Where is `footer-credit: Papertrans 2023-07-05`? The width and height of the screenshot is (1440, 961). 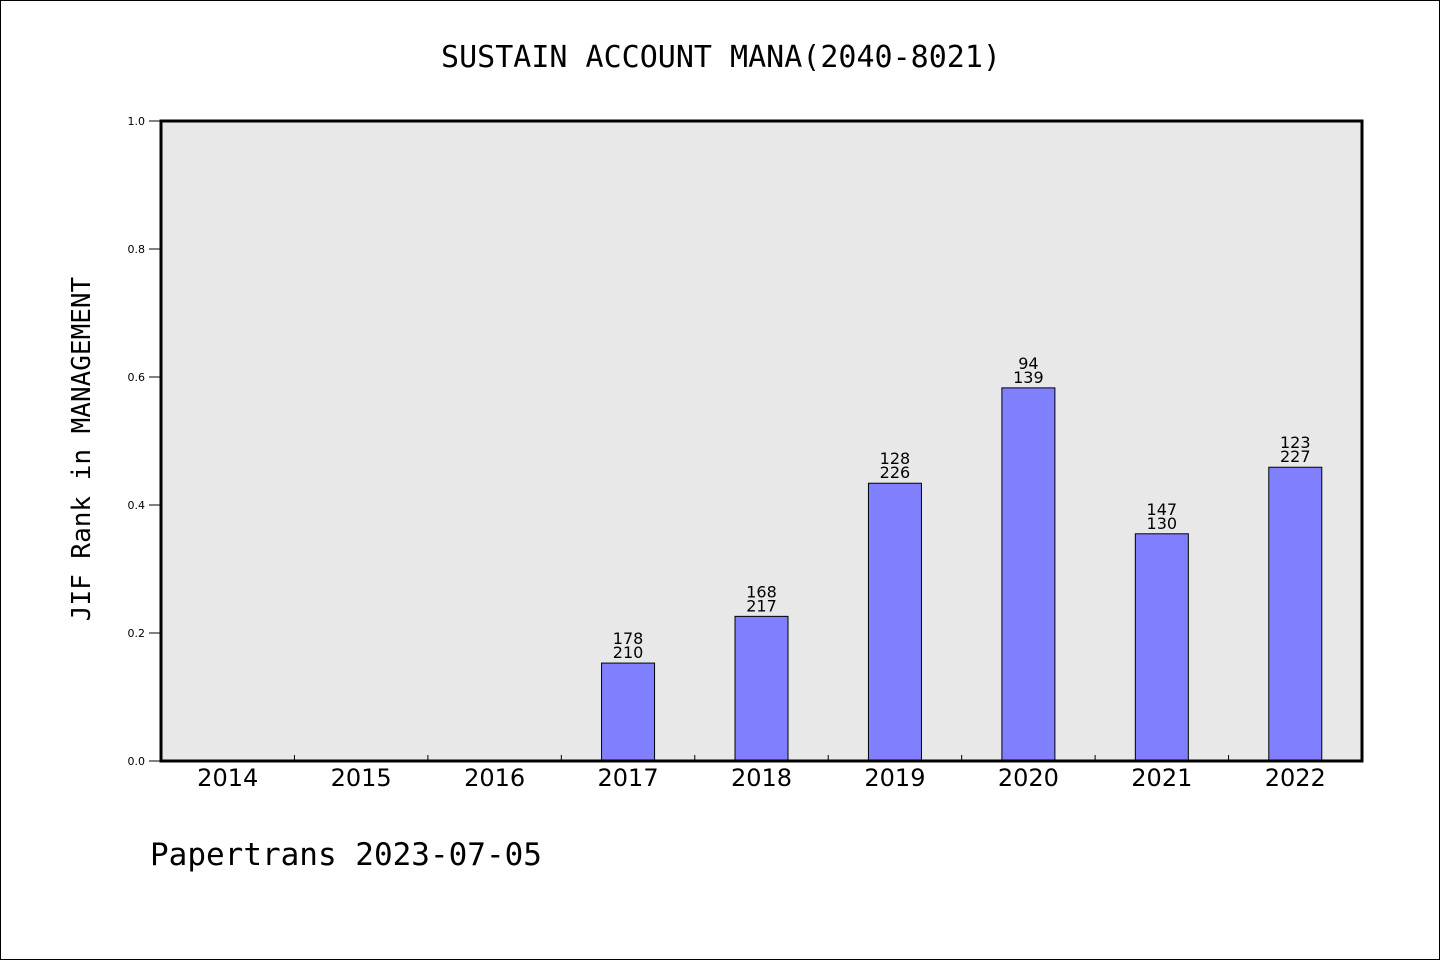
footer-credit: Papertrans 2023-07-05 is located at coordinates (346, 855).